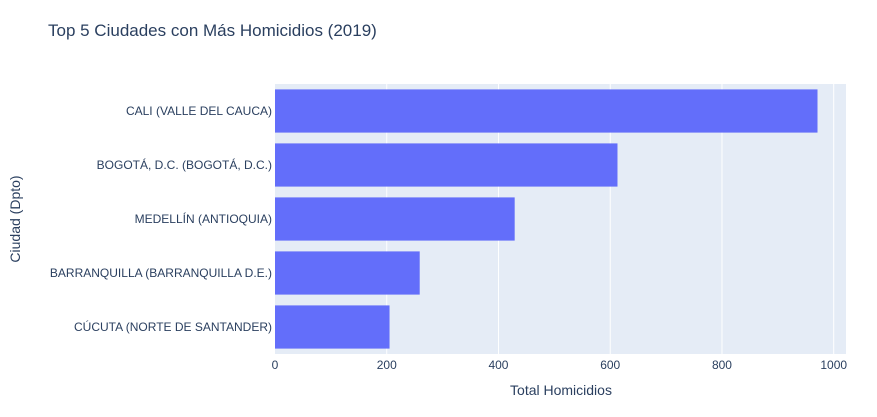 The image size is (877, 417). Describe the element at coordinates (212, 30) in the screenshot. I see `chart-title: Top 5 Ciudades con Más Homicidios (2019)` at that location.